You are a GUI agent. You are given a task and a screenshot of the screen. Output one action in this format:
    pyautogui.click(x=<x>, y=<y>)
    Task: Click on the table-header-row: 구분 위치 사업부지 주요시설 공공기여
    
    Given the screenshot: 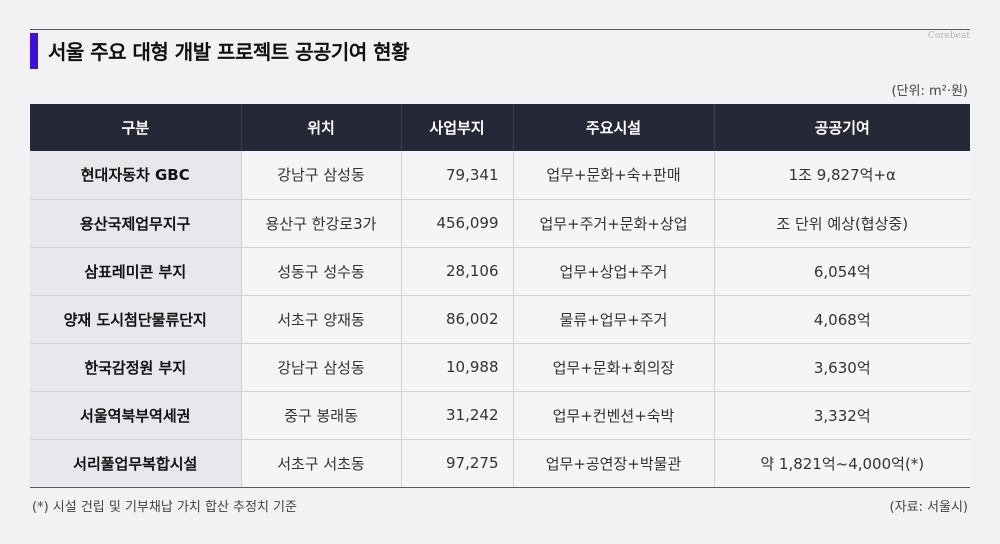 What is the action you would take?
    pyautogui.click(x=500, y=127)
    